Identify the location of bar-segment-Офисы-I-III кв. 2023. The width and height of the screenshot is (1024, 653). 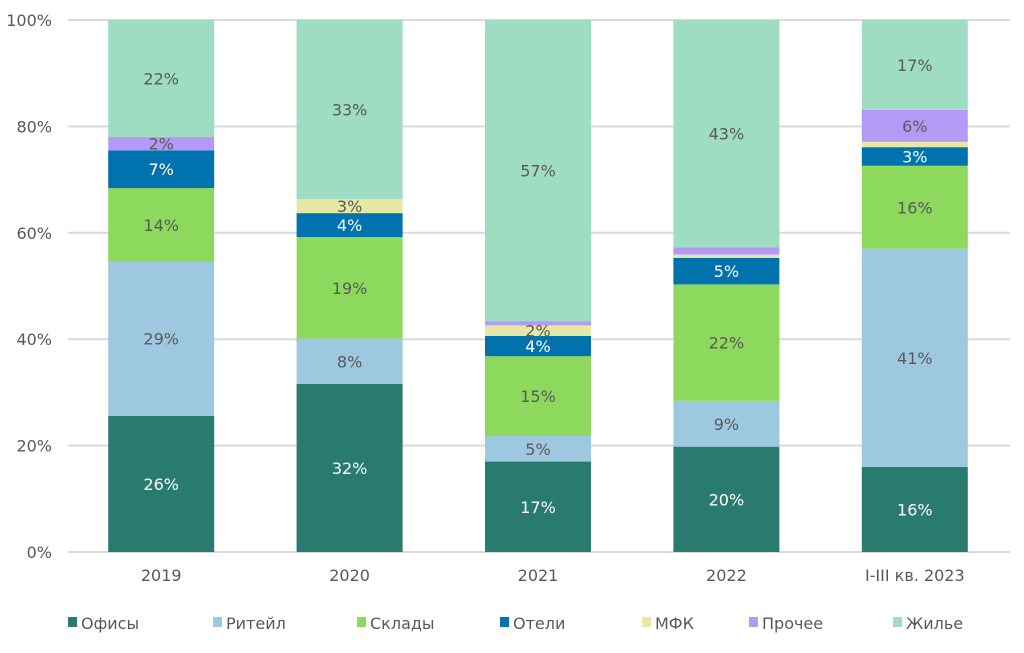
(914, 509).